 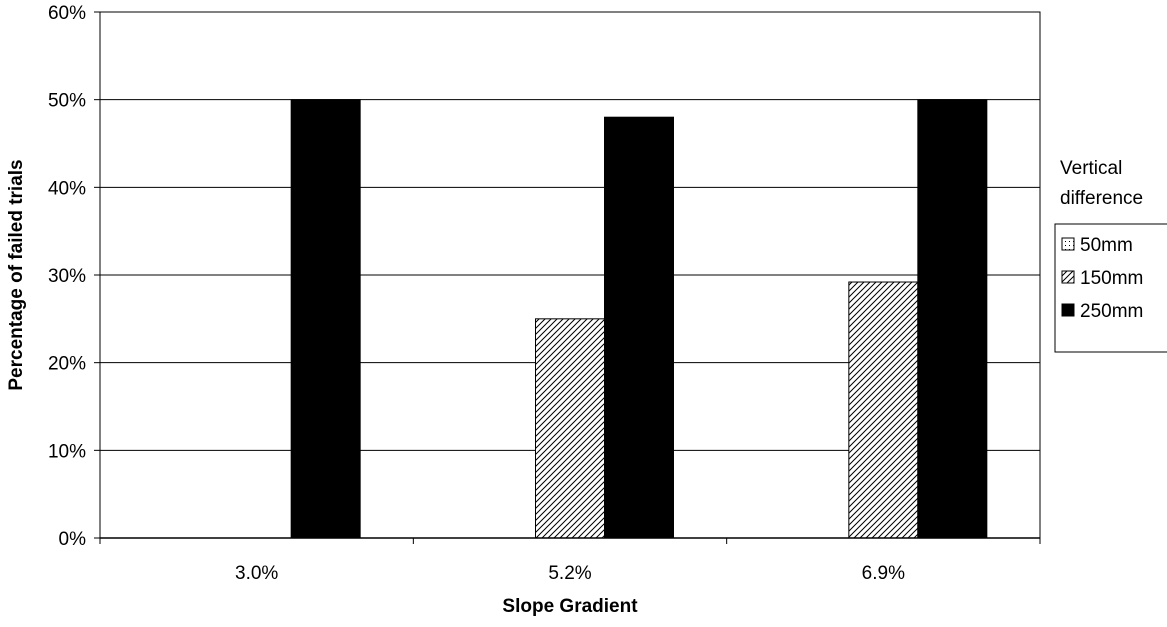 I want to click on bar-150mm-6.9%, so click(x=883, y=410).